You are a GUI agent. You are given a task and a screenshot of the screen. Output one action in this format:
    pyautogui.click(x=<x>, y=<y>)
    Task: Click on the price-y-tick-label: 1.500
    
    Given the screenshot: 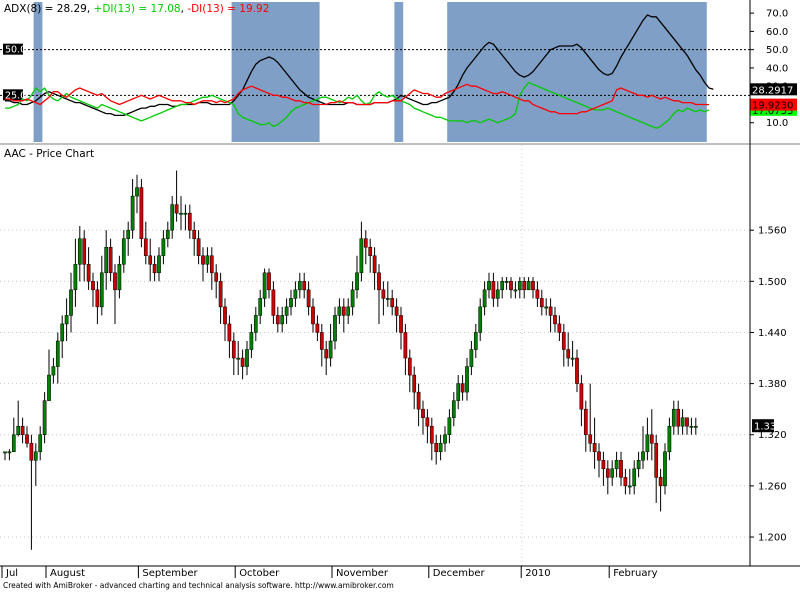 What is the action you would take?
    pyautogui.click(x=772, y=282)
    